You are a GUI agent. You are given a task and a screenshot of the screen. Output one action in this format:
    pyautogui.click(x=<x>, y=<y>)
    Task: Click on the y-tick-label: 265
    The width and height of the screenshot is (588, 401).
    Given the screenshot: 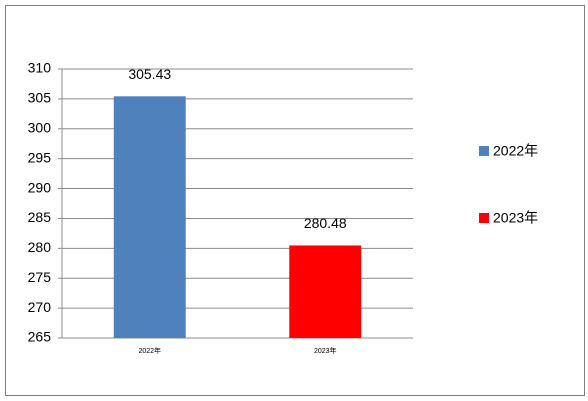 What is the action you would take?
    pyautogui.click(x=40, y=337)
    